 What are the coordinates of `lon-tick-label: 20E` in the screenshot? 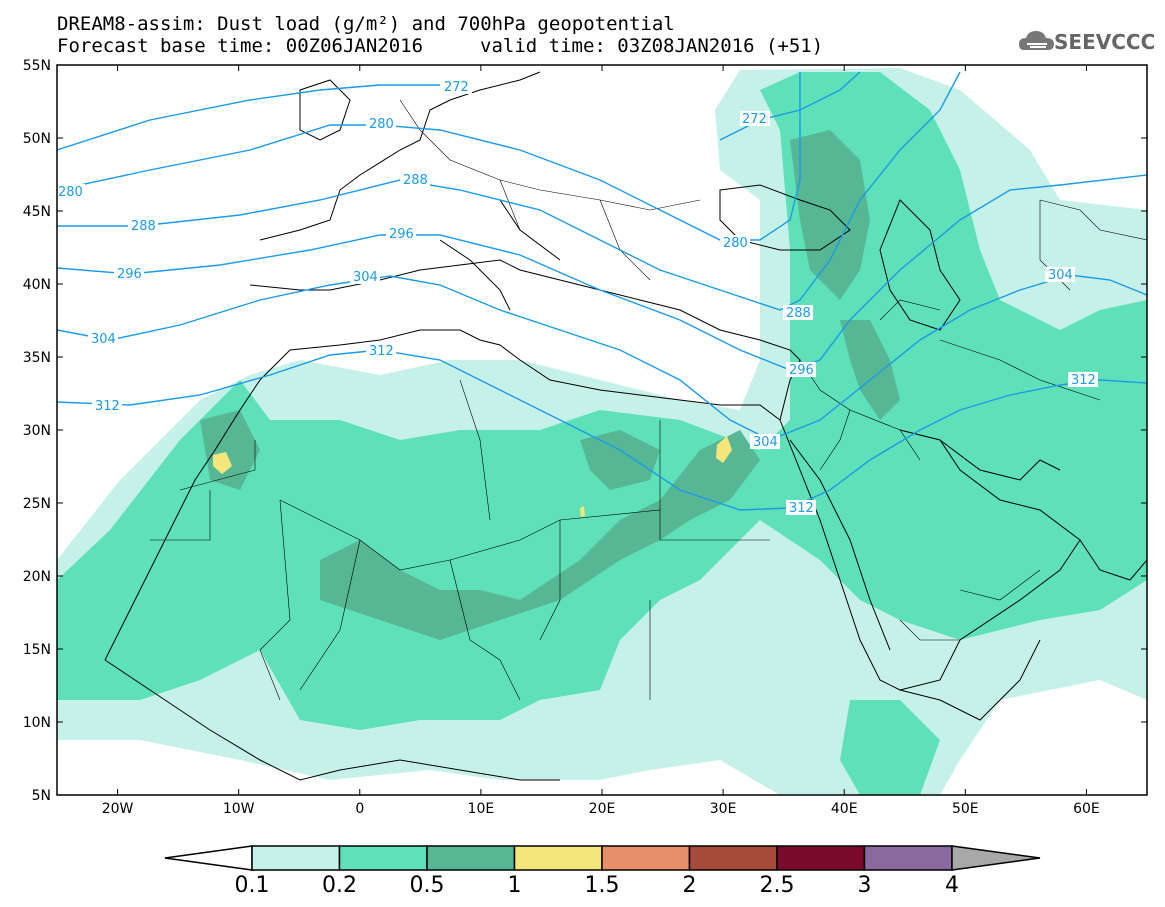 It's located at (602, 809).